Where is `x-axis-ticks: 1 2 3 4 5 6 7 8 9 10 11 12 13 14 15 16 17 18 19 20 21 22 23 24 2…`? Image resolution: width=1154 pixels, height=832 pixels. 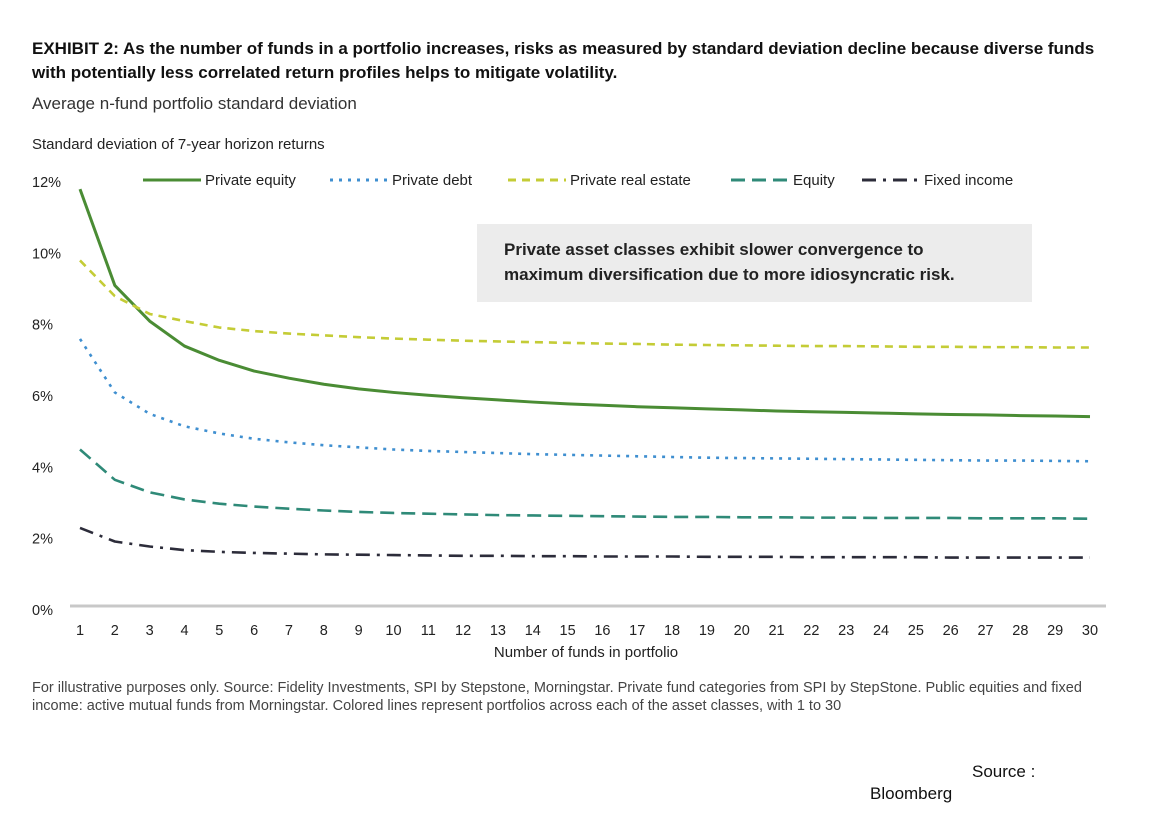 x-axis-ticks: 1 2 3 4 5 6 7 8 9 10 11 12 13 14 15 16 17 18 19 20 21 22 23 24 2… is located at coordinates (587, 631).